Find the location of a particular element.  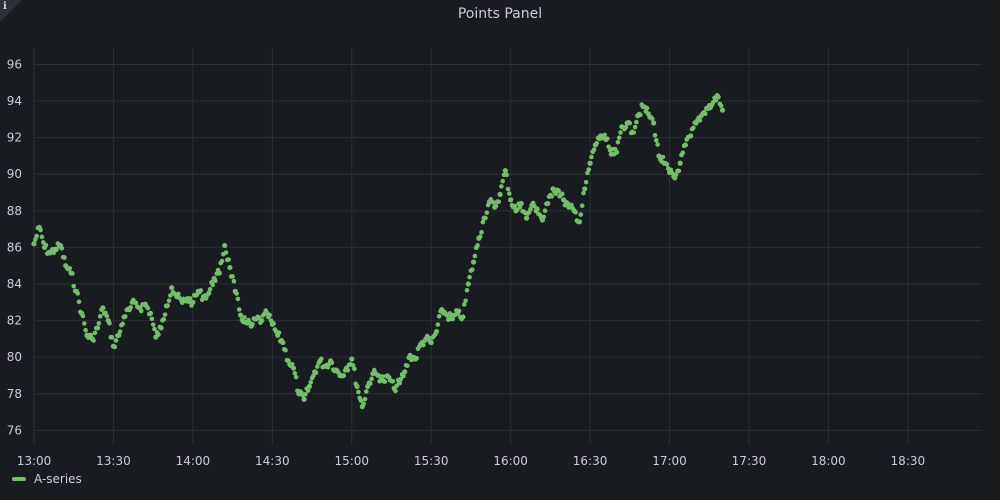

legend: A-series is located at coordinates (47, 479).